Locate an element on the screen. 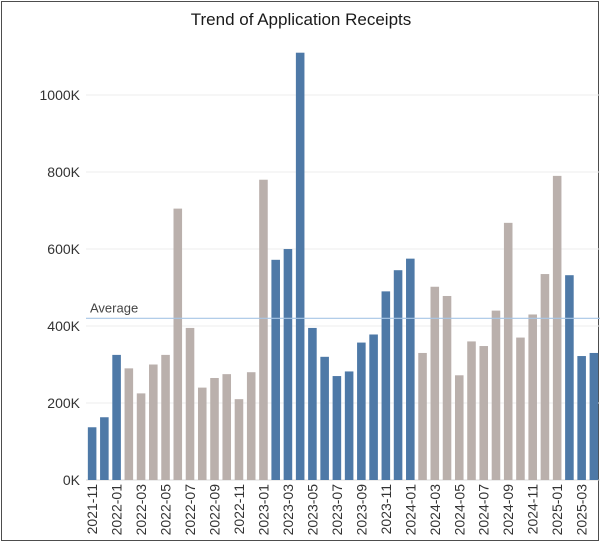 This screenshot has width=602, height=544. y-tick-label: 1000K is located at coordinates (60, 95).